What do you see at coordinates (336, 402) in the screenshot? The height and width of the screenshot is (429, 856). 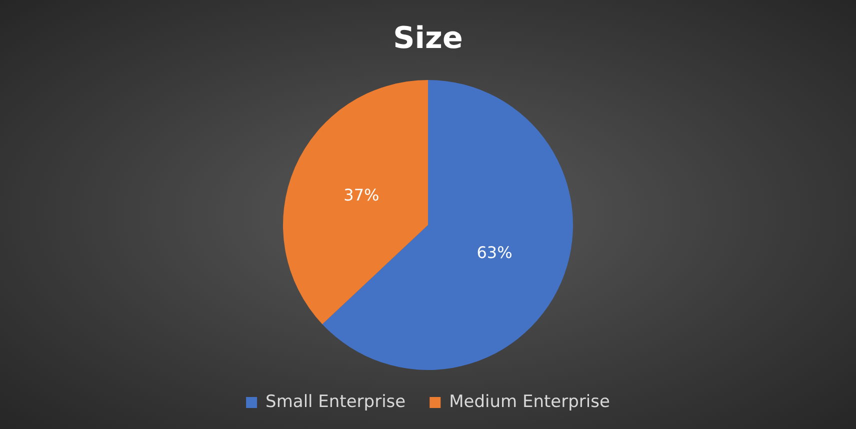 I see `legend-label: Small Enterprise` at bounding box center [336, 402].